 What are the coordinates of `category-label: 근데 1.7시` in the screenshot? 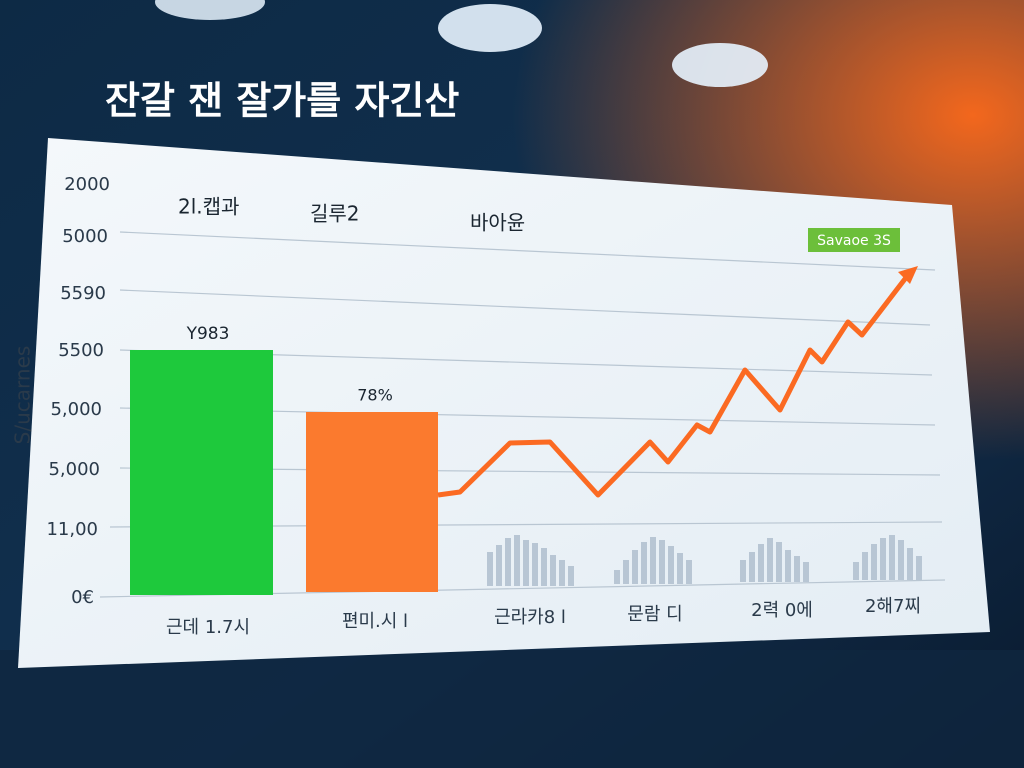 It's located at (208, 627).